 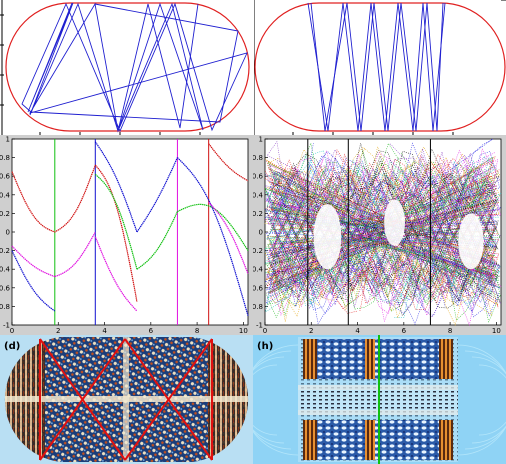 What do you see at coordinates (253, 67) in the screenshot?
I see `divider-top` at bounding box center [253, 67].